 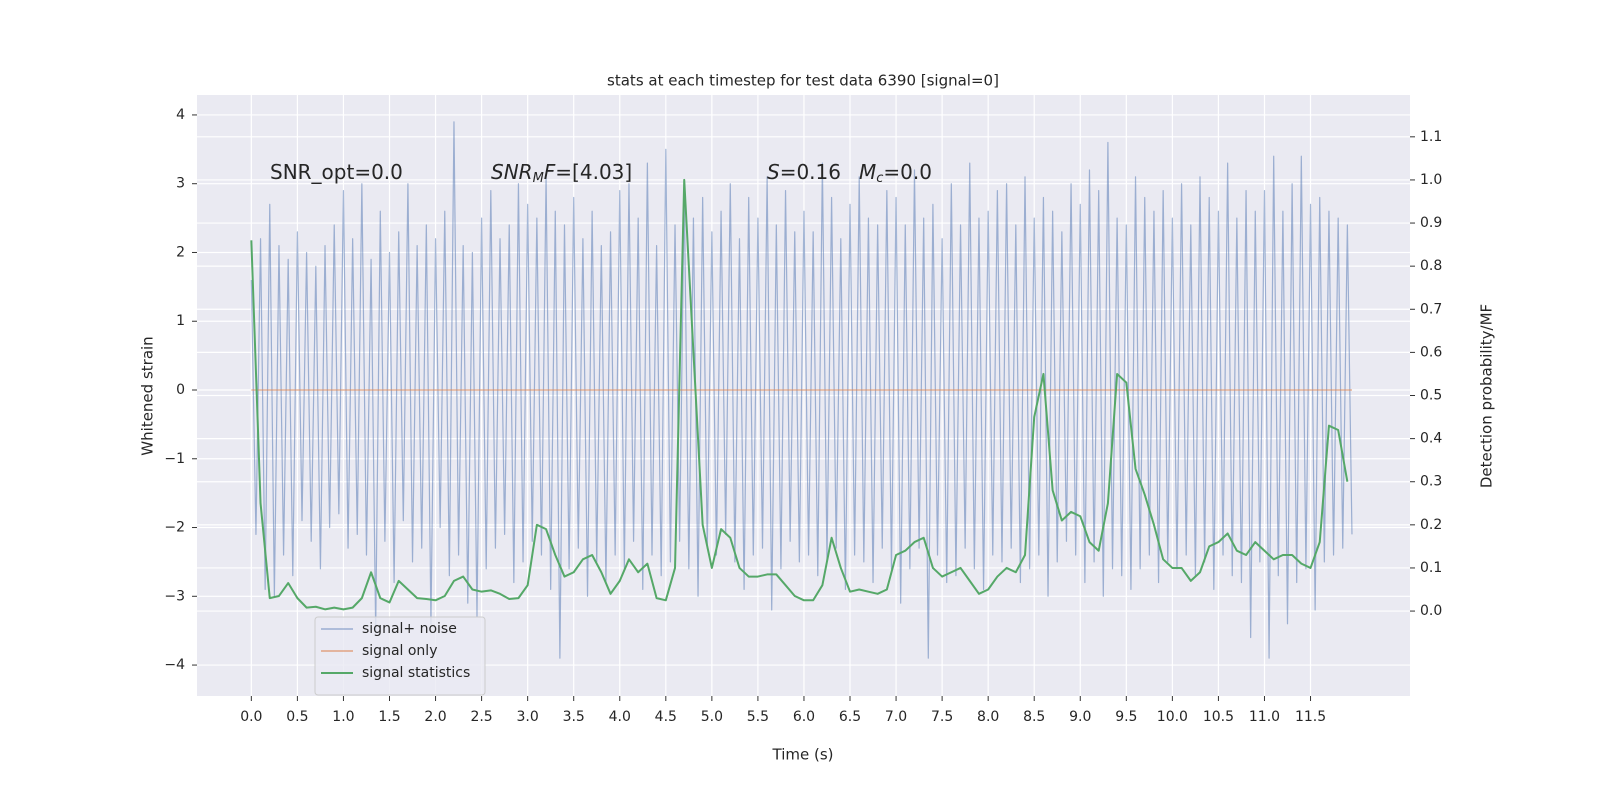 I want to click on legend-label: signal only, so click(x=399, y=651).